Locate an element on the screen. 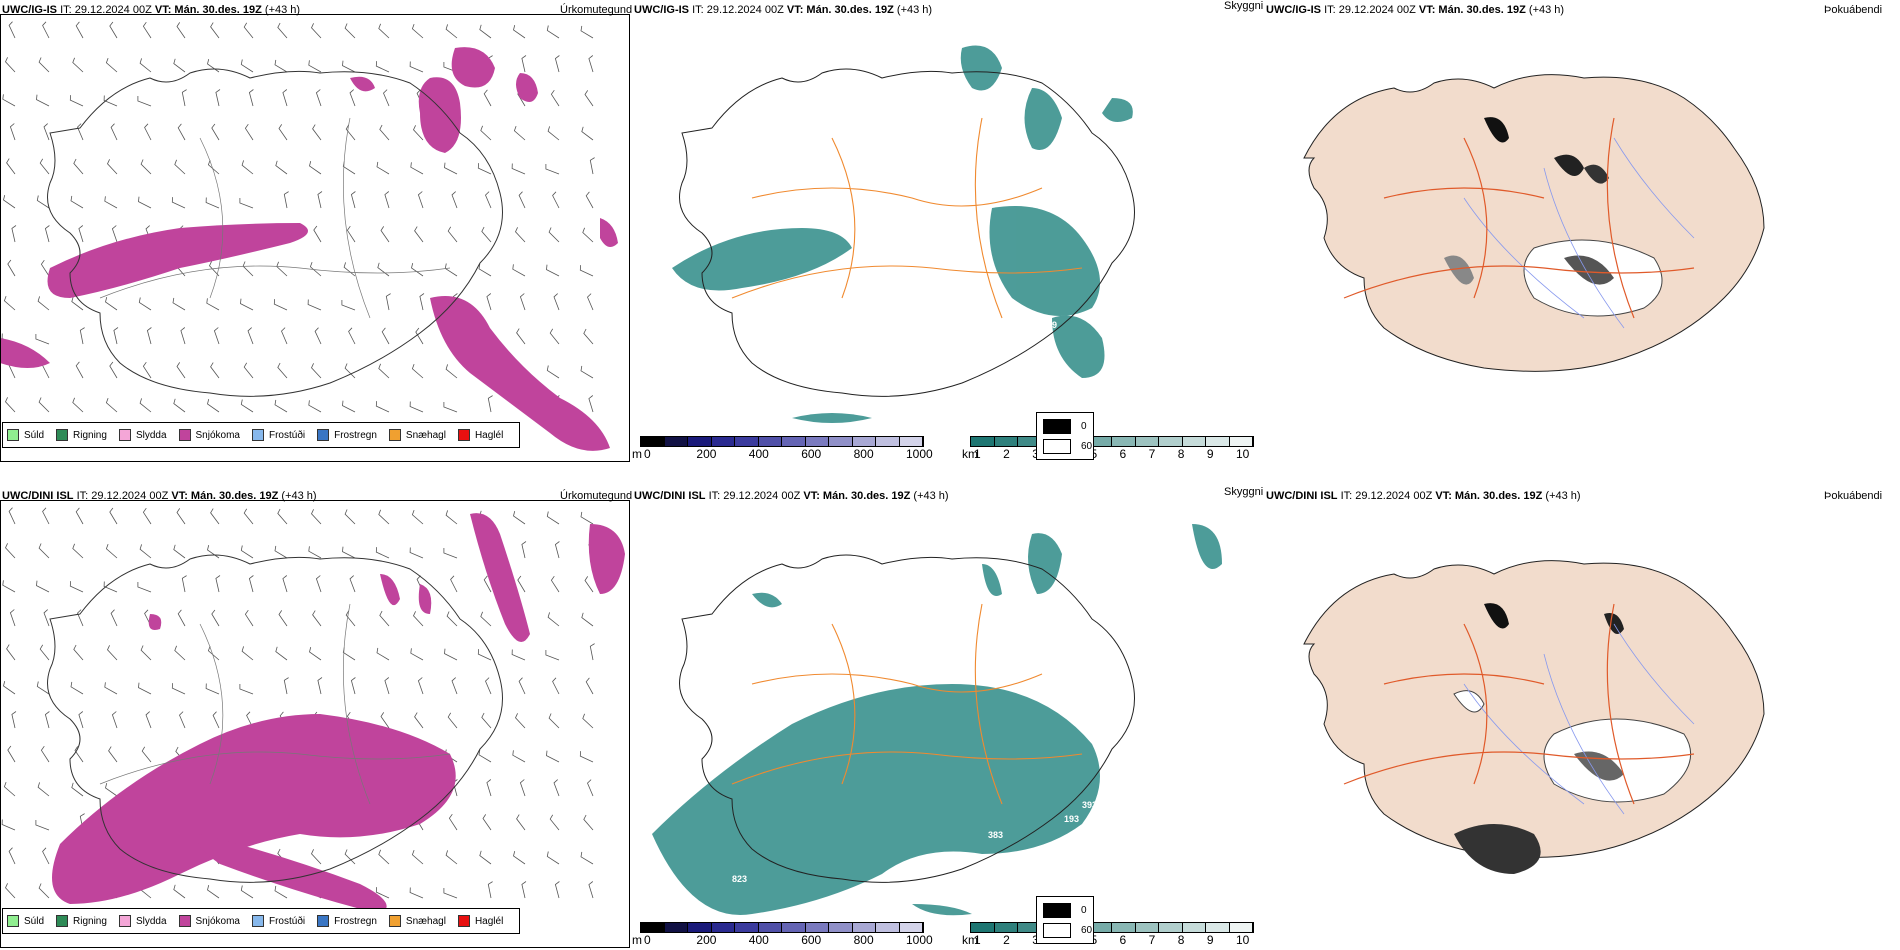  scale-tick-label: 8 is located at coordinates (1181, 454).